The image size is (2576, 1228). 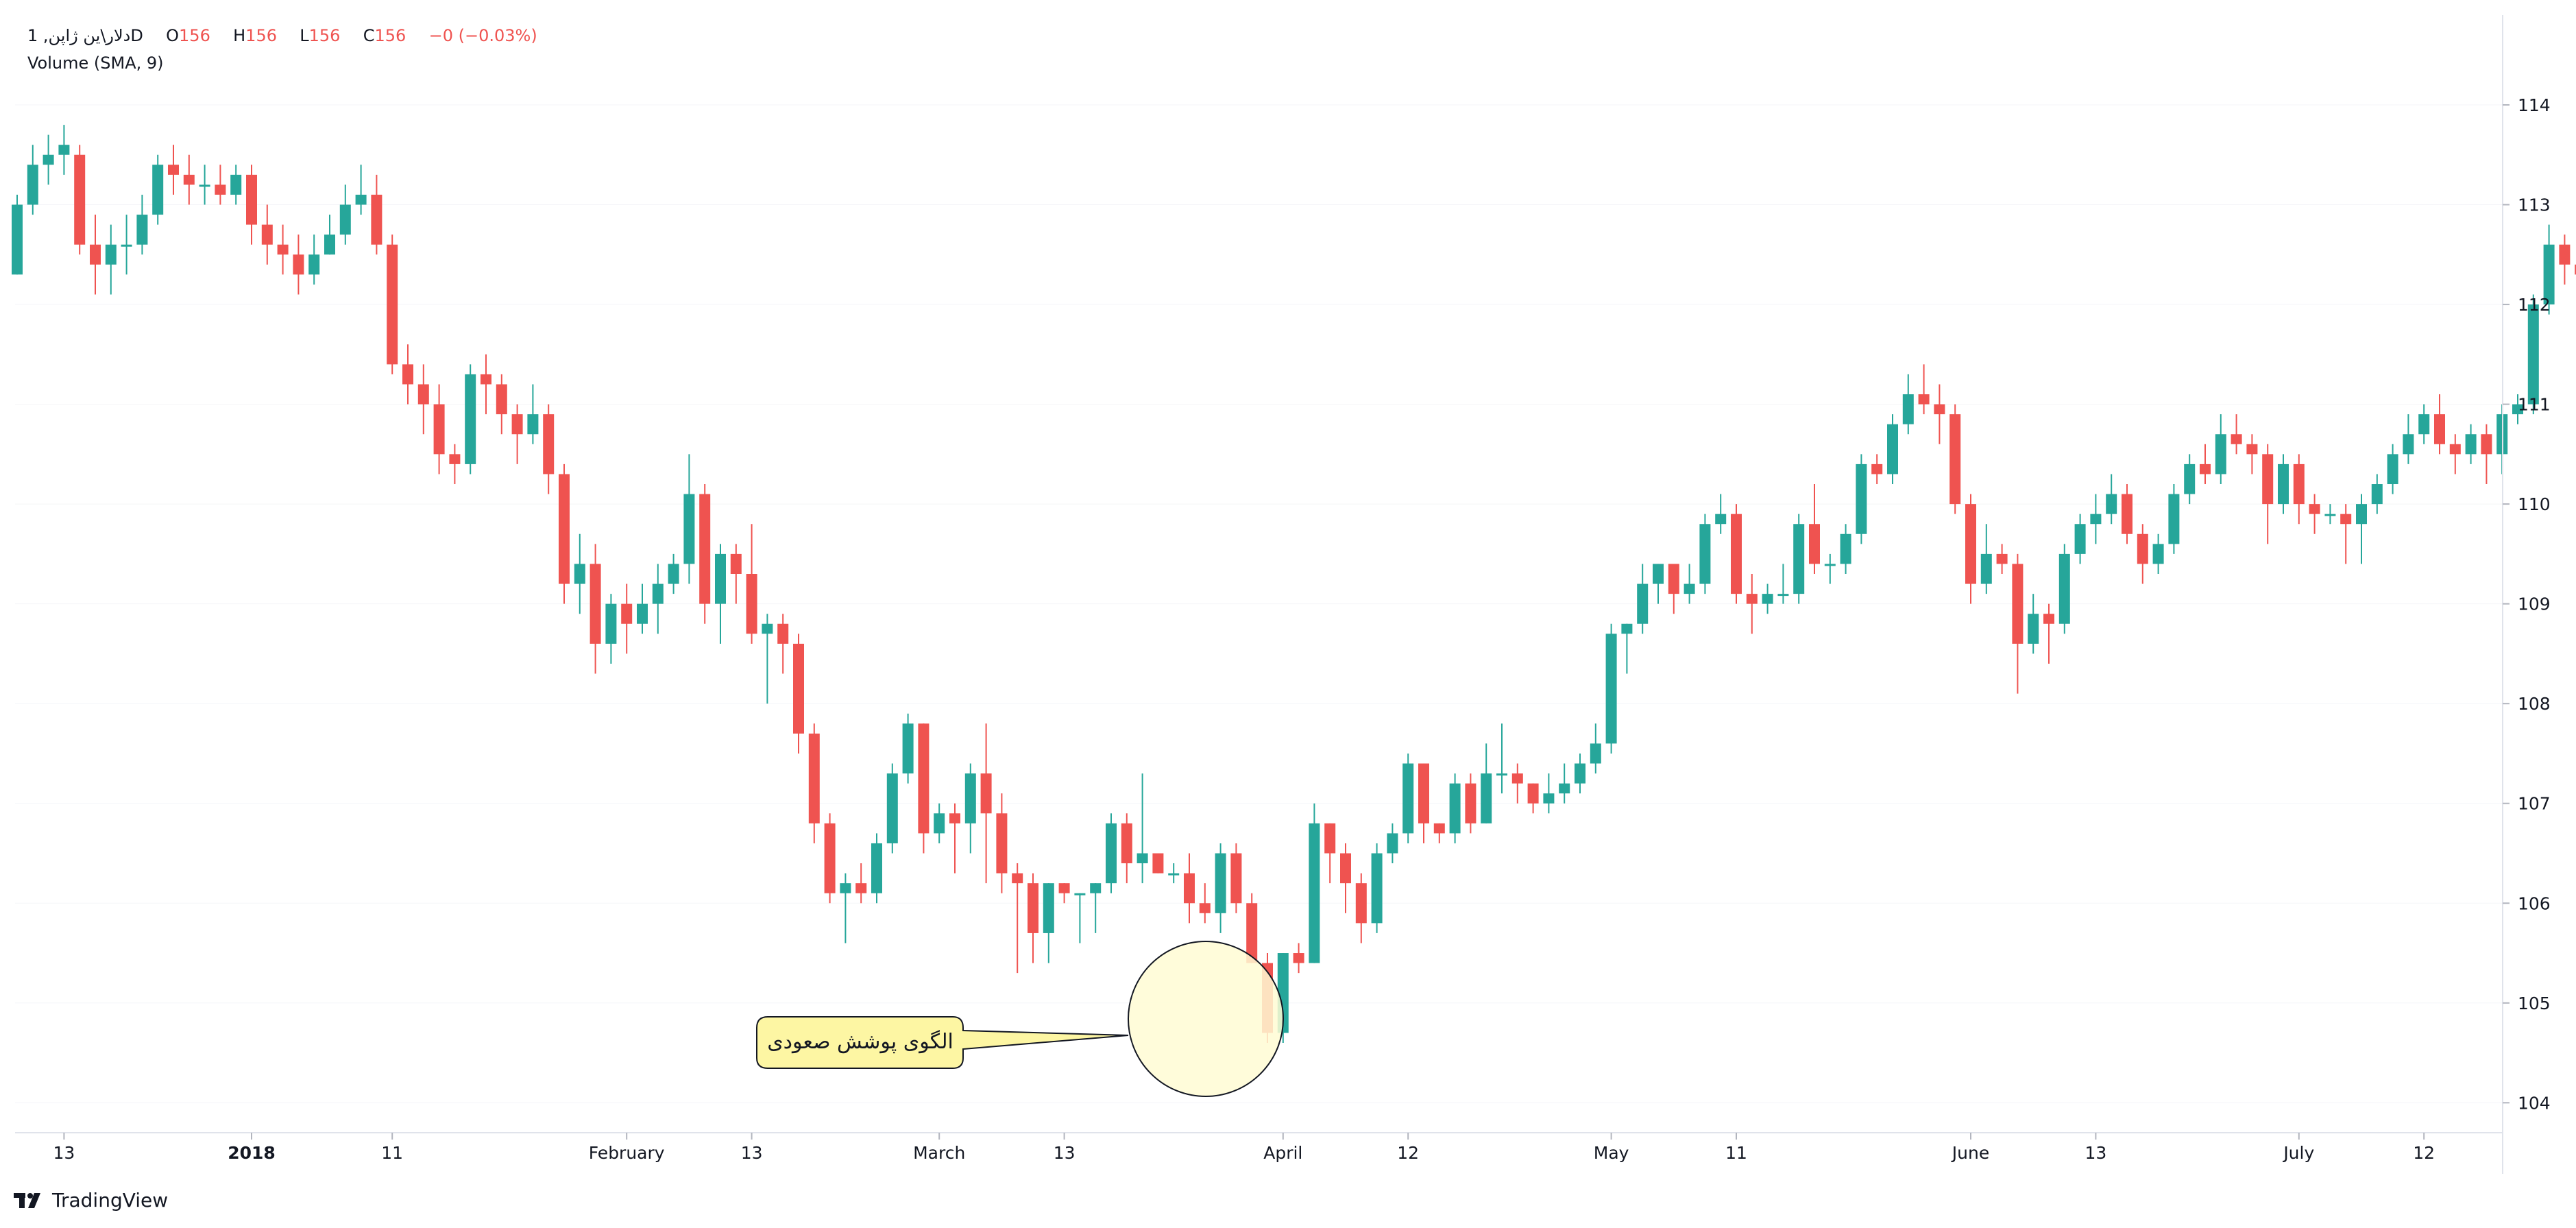 What do you see at coordinates (91, 1201) in the screenshot?
I see `tradingview-logo: TradingView` at bounding box center [91, 1201].